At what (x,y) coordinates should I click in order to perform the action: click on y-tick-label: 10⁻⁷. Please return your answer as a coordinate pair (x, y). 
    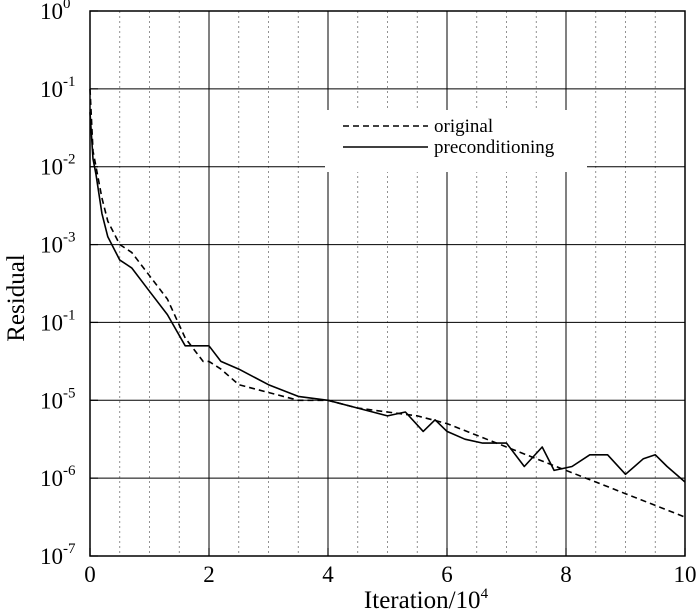
    Looking at the image, I should click on (58, 555).